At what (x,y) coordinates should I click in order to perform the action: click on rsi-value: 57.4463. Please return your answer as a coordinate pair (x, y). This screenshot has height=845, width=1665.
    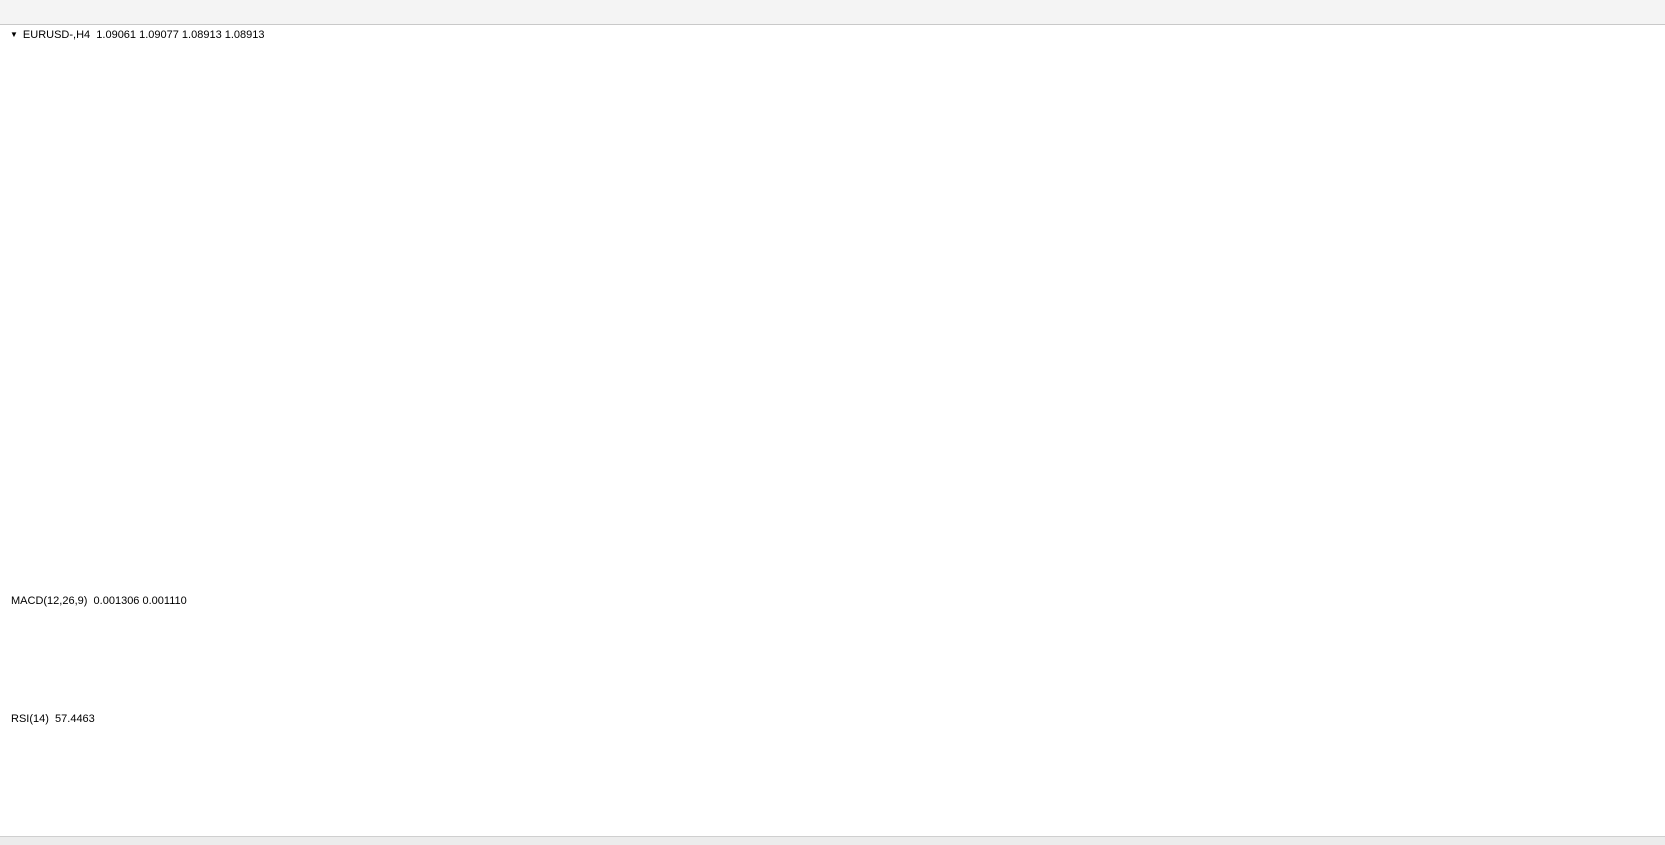
    Looking at the image, I should click on (75, 719).